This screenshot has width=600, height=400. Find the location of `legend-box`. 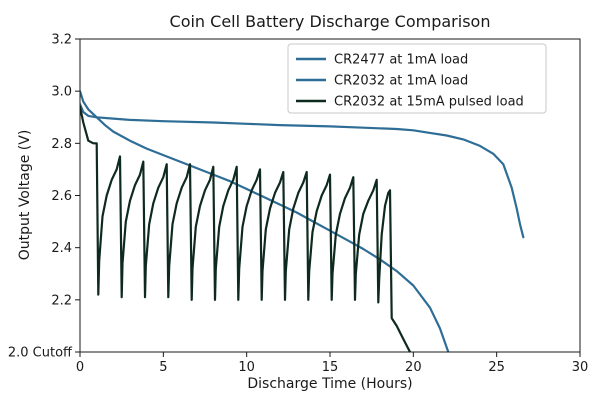

legend-box is located at coordinates (417, 78).